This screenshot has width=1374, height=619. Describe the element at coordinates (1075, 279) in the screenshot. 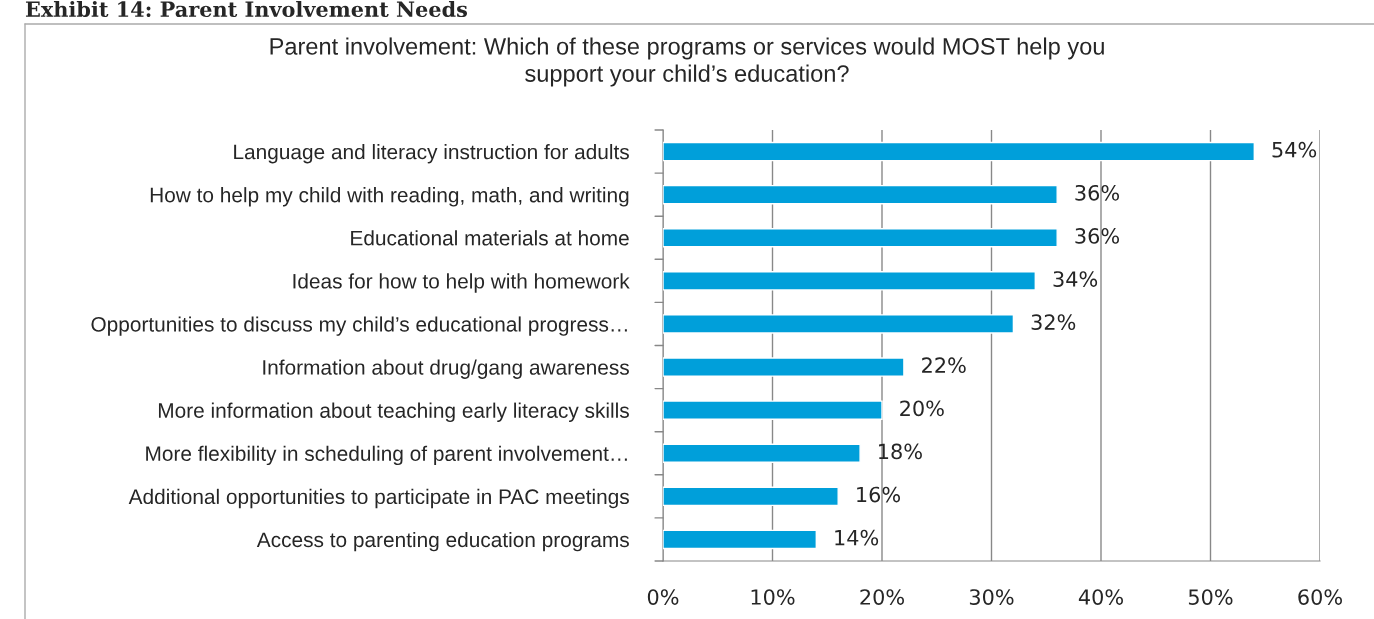

I see `data-label: 34%` at that location.